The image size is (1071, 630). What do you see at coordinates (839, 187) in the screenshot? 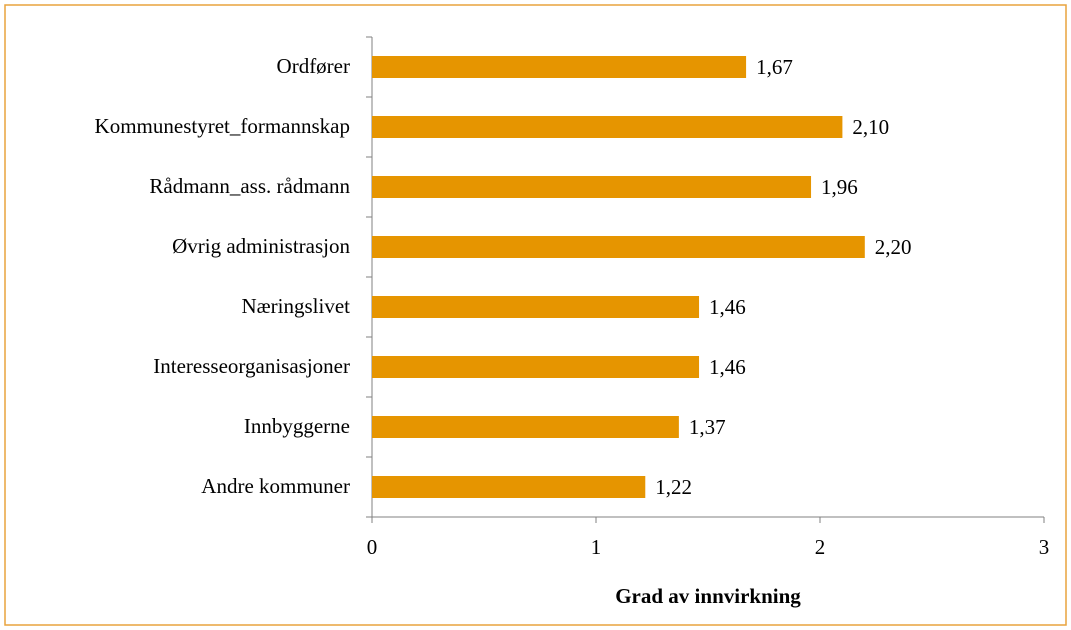
I see `value-label: 1,96` at bounding box center [839, 187].